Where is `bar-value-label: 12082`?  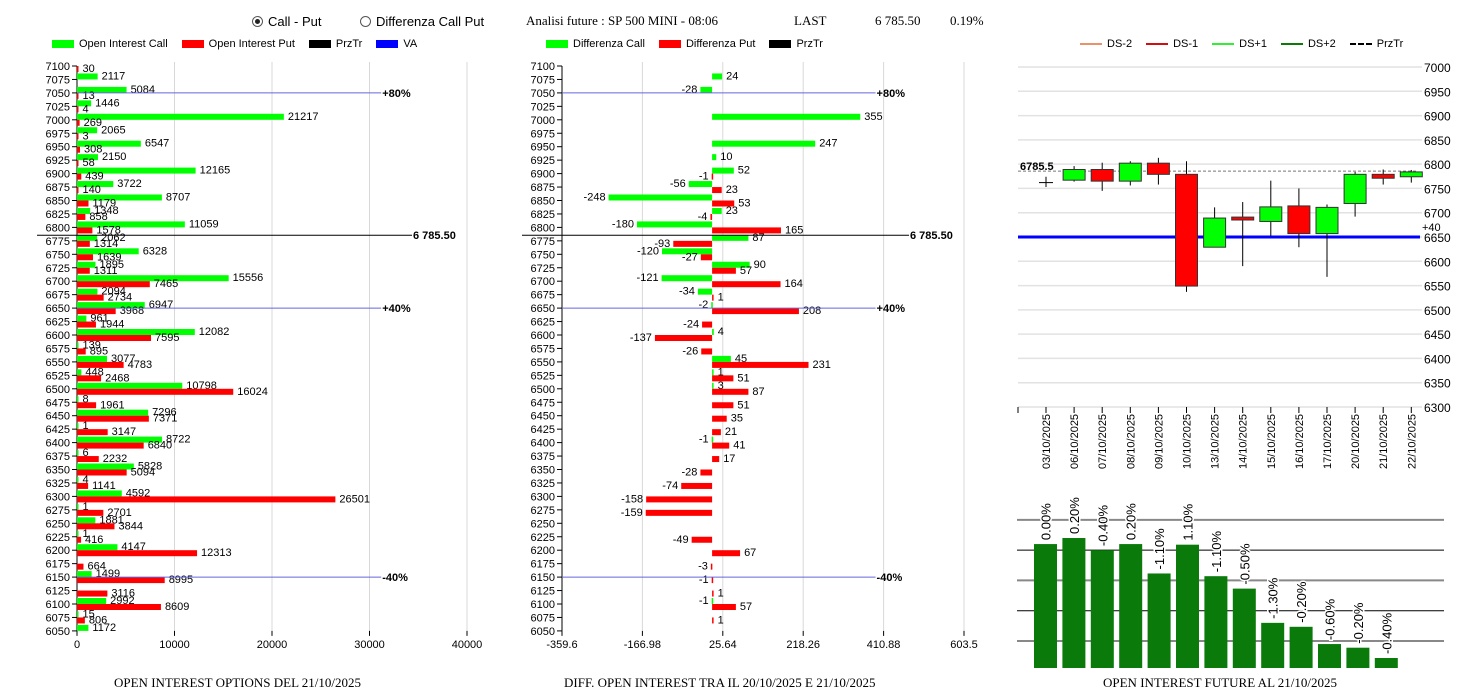
bar-value-label: 12082 is located at coordinates (214, 332).